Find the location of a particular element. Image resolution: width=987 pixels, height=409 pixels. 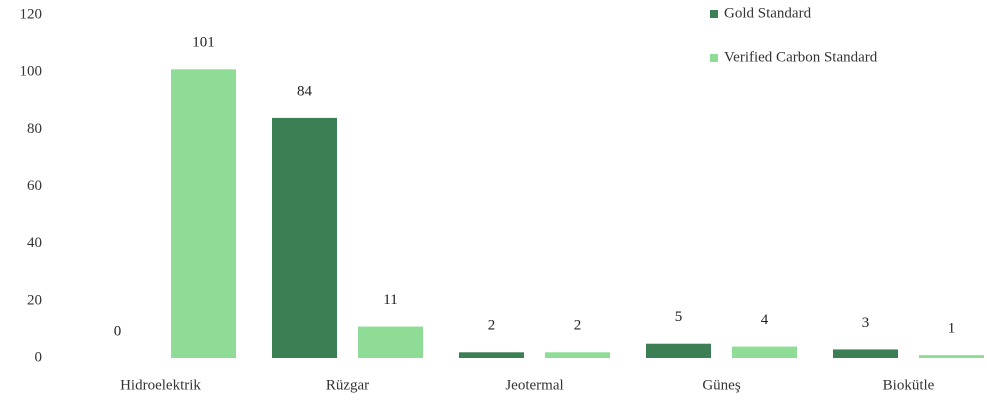

x-tick-label: Hidroelektrik is located at coordinates (160, 385).